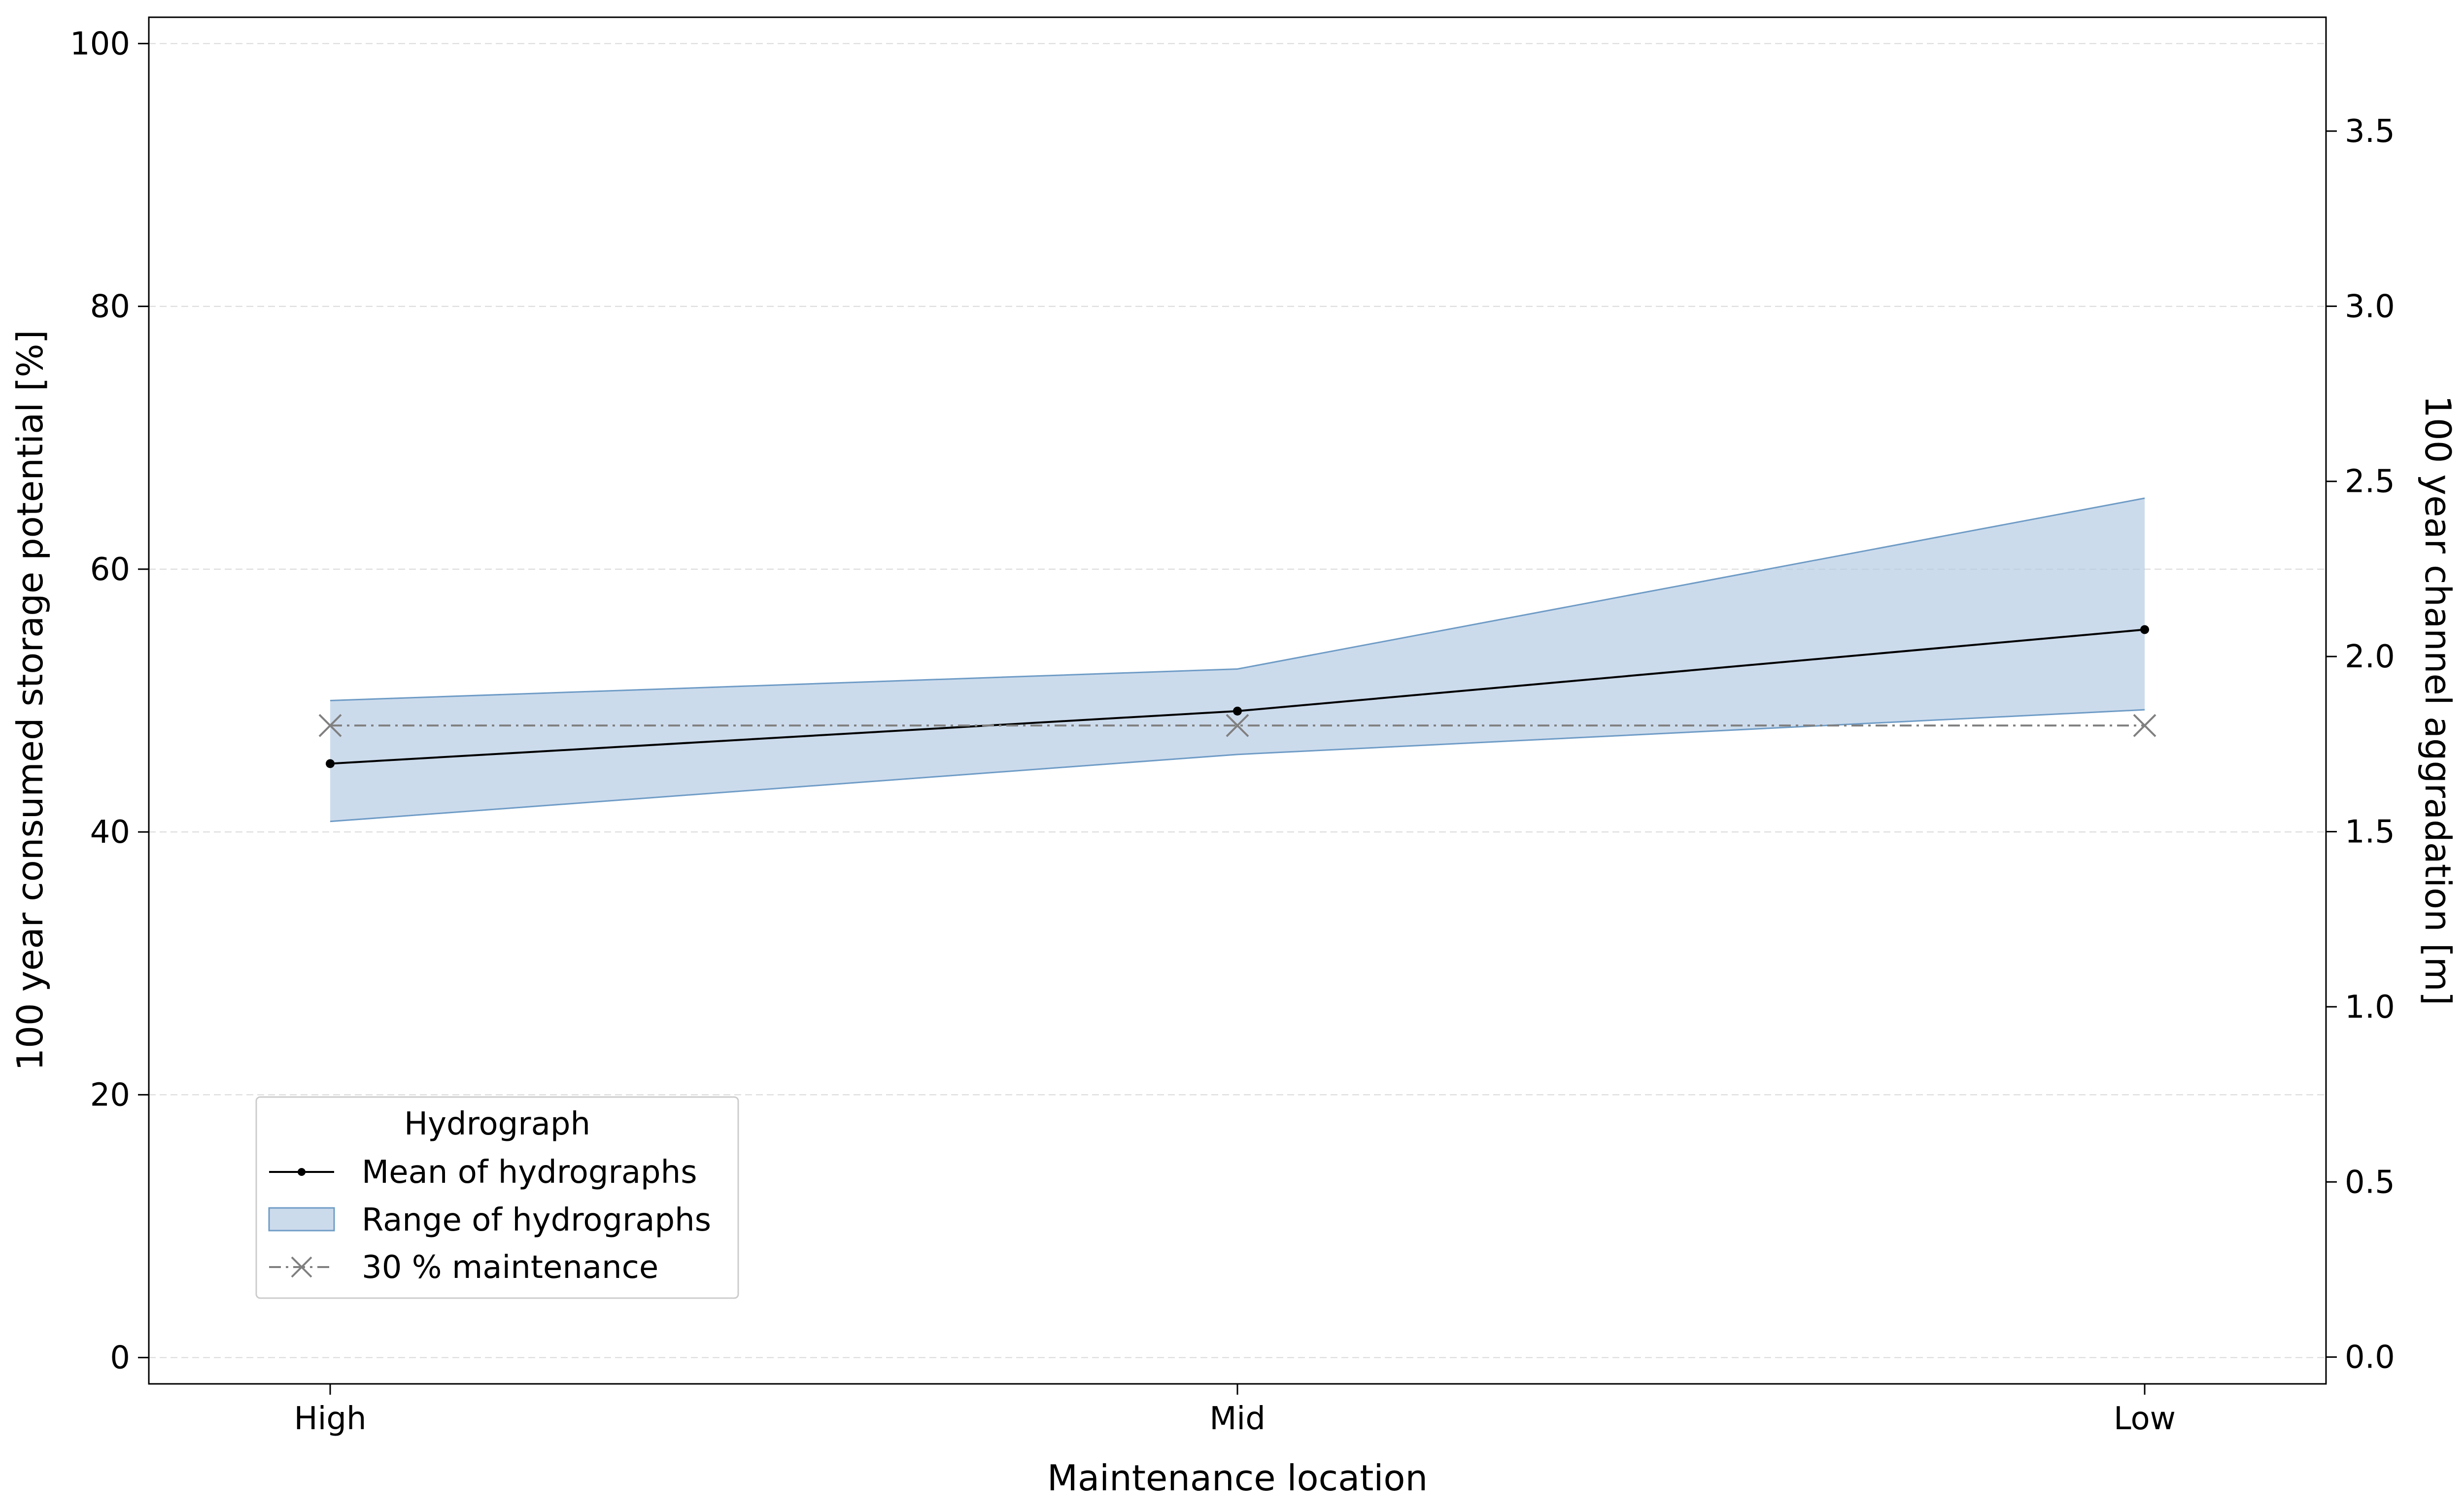 The height and width of the screenshot is (1512, 2464). Describe the element at coordinates (302, 1172) in the screenshot. I see `legend-mean-marker` at that location.